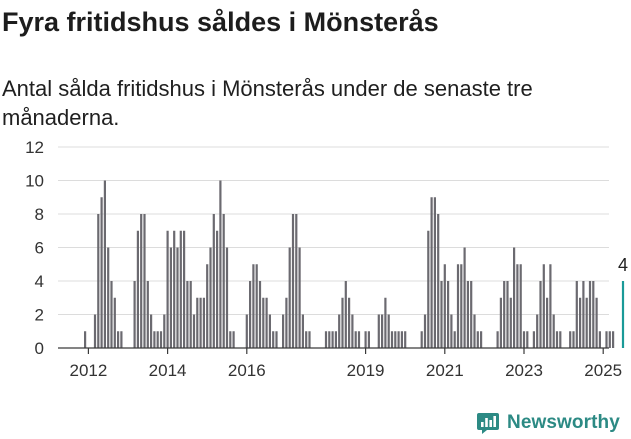 Image resolution: width=631 pixels, height=439 pixels. What do you see at coordinates (34, 147) in the screenshot?
I see `y-tick-label: 12` at bounding box center [34, 147].